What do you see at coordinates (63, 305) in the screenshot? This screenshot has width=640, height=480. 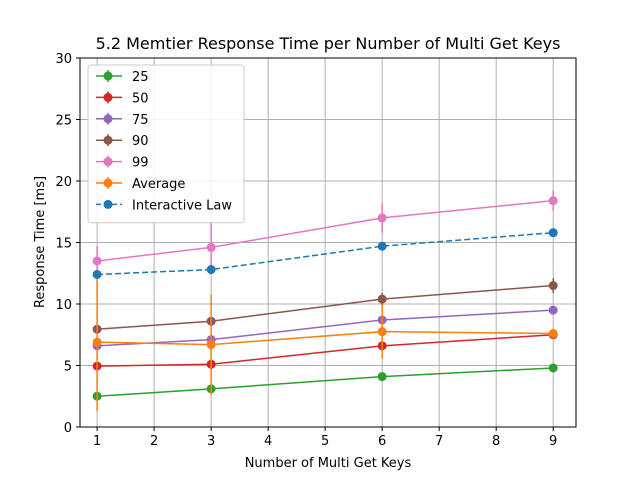 I see `y-tick-label: 10` at bounding box center [63, 305].